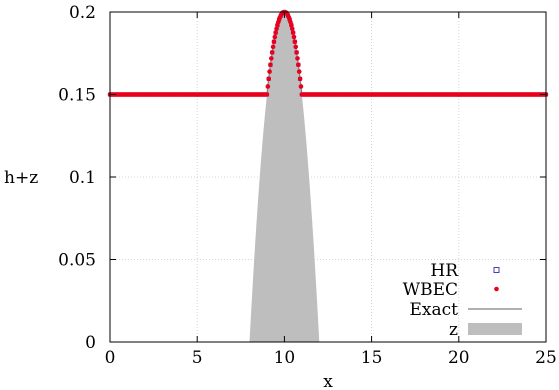  What do you see at coordinates (110, 358) in the screenshot?
I see `x-tick-label: 0` at bounding box center [110, 358].